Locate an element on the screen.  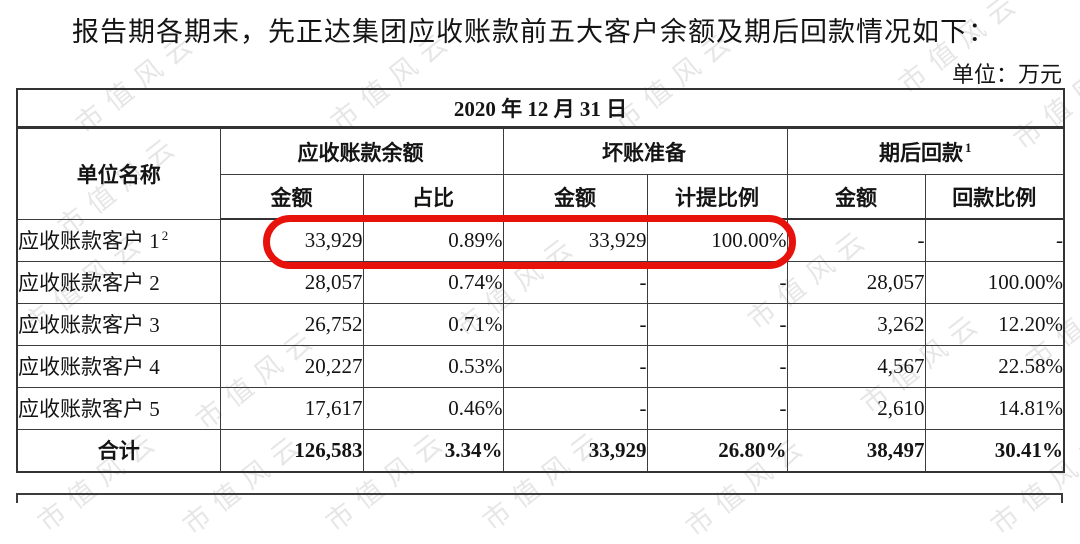
collection-amount-cell: 28,057 is located at coordinates (856, 282).